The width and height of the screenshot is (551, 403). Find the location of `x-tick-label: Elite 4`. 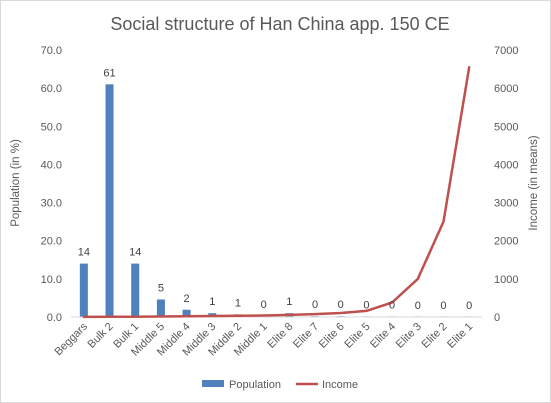

x-tick-label: Elite 4 is located at coordinates (383, 336).